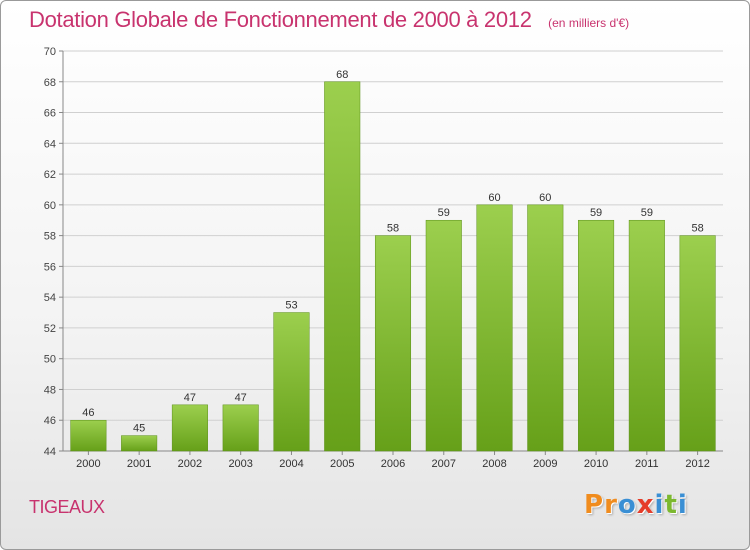 This screenshot has width=750, height=550. I want to click on y-tick-label: 68, so click(50, 83).